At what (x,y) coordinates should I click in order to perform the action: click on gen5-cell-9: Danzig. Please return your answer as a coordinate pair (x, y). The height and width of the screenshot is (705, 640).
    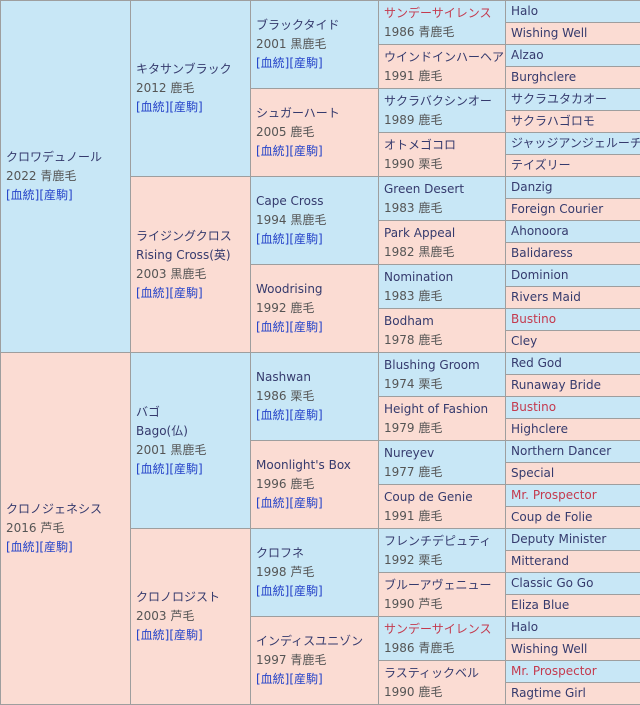
    Looking at the image, I should click on (573, 188).